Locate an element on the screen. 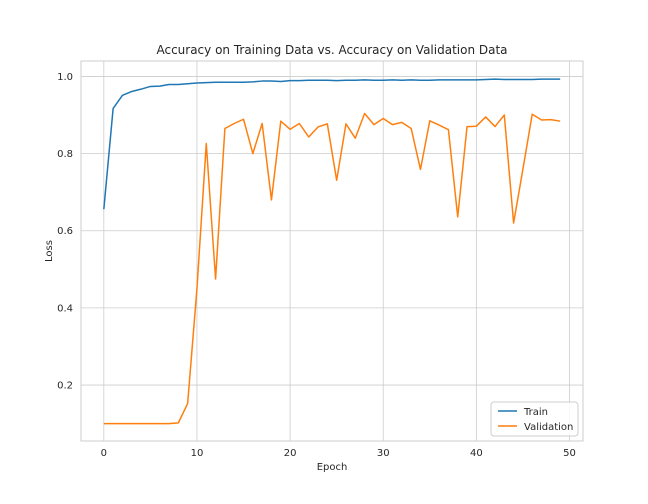  x-axis-label: Epoch is located at coordinates (332, 467).